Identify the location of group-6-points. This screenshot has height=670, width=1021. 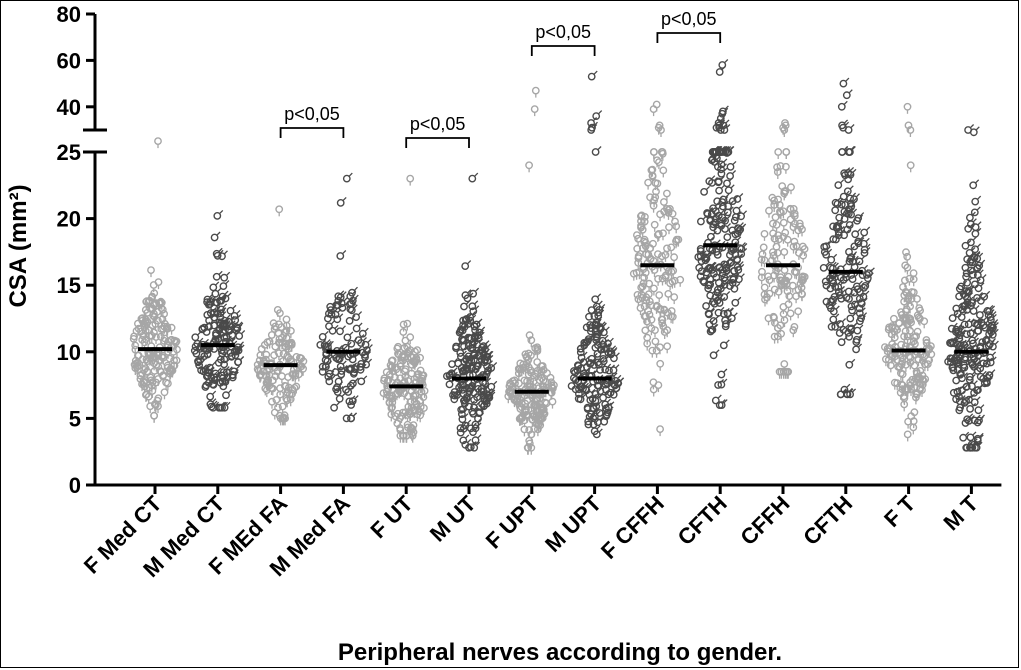
(470, 312).